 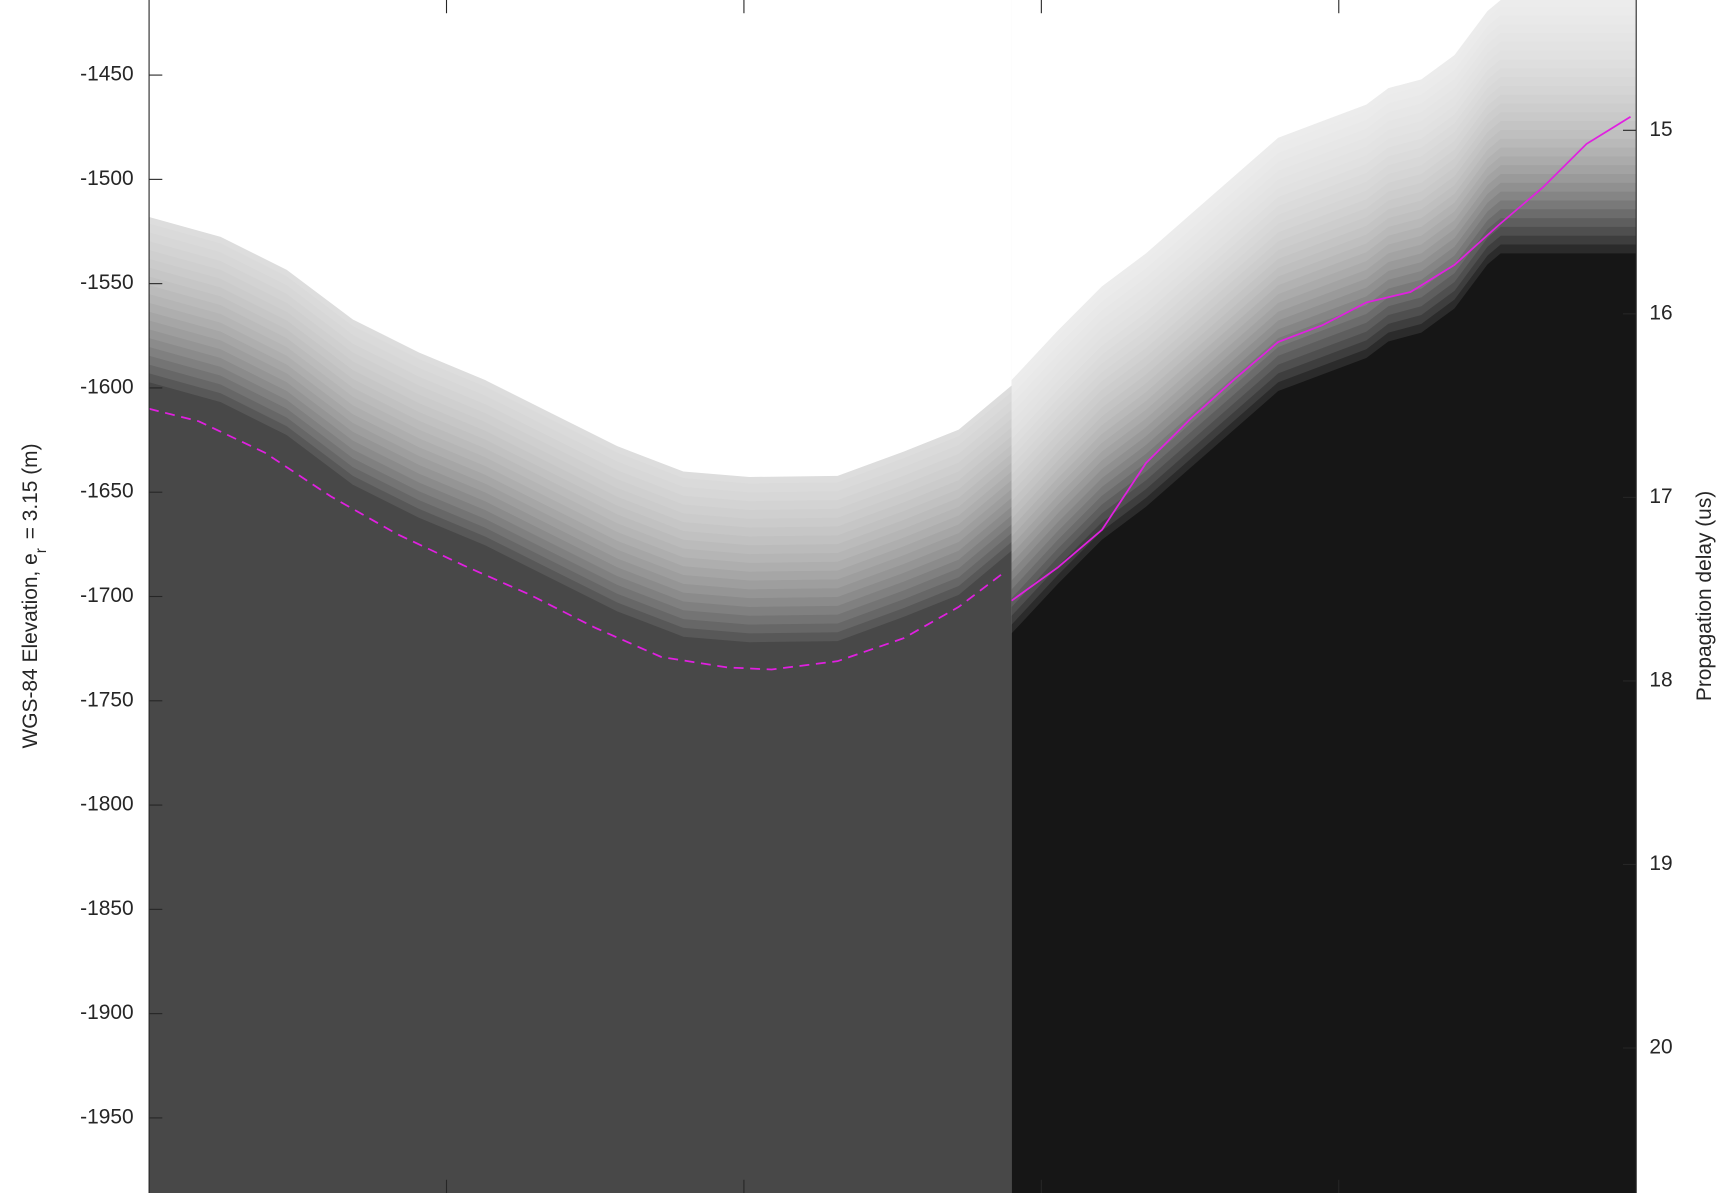 I want to click on y2-tick-label: 16, so click(x=1660, y=312).